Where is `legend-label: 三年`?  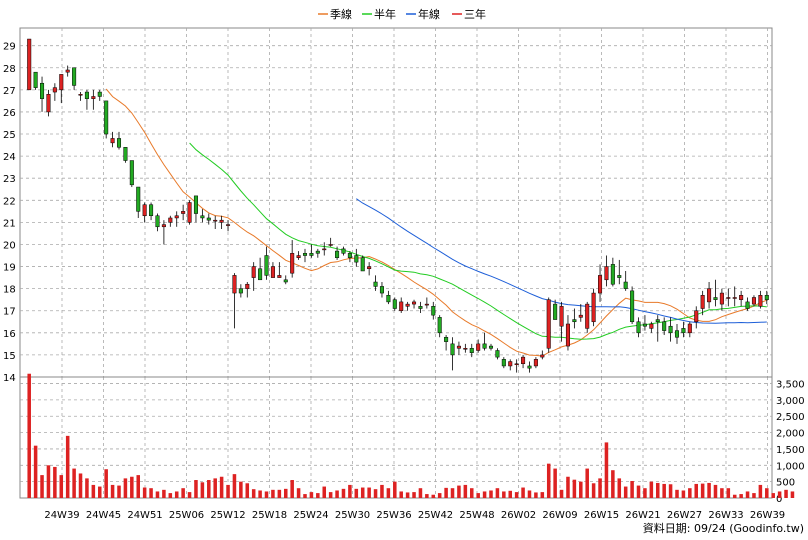 legend-label: 三年 is located at coordinates (475, 14).